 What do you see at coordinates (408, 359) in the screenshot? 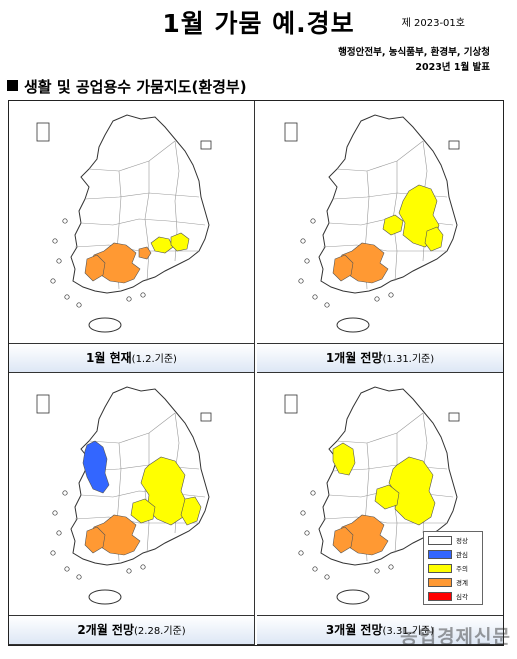
I see `caption-date: (1.31.기준)` at bounding box center [408, 359].